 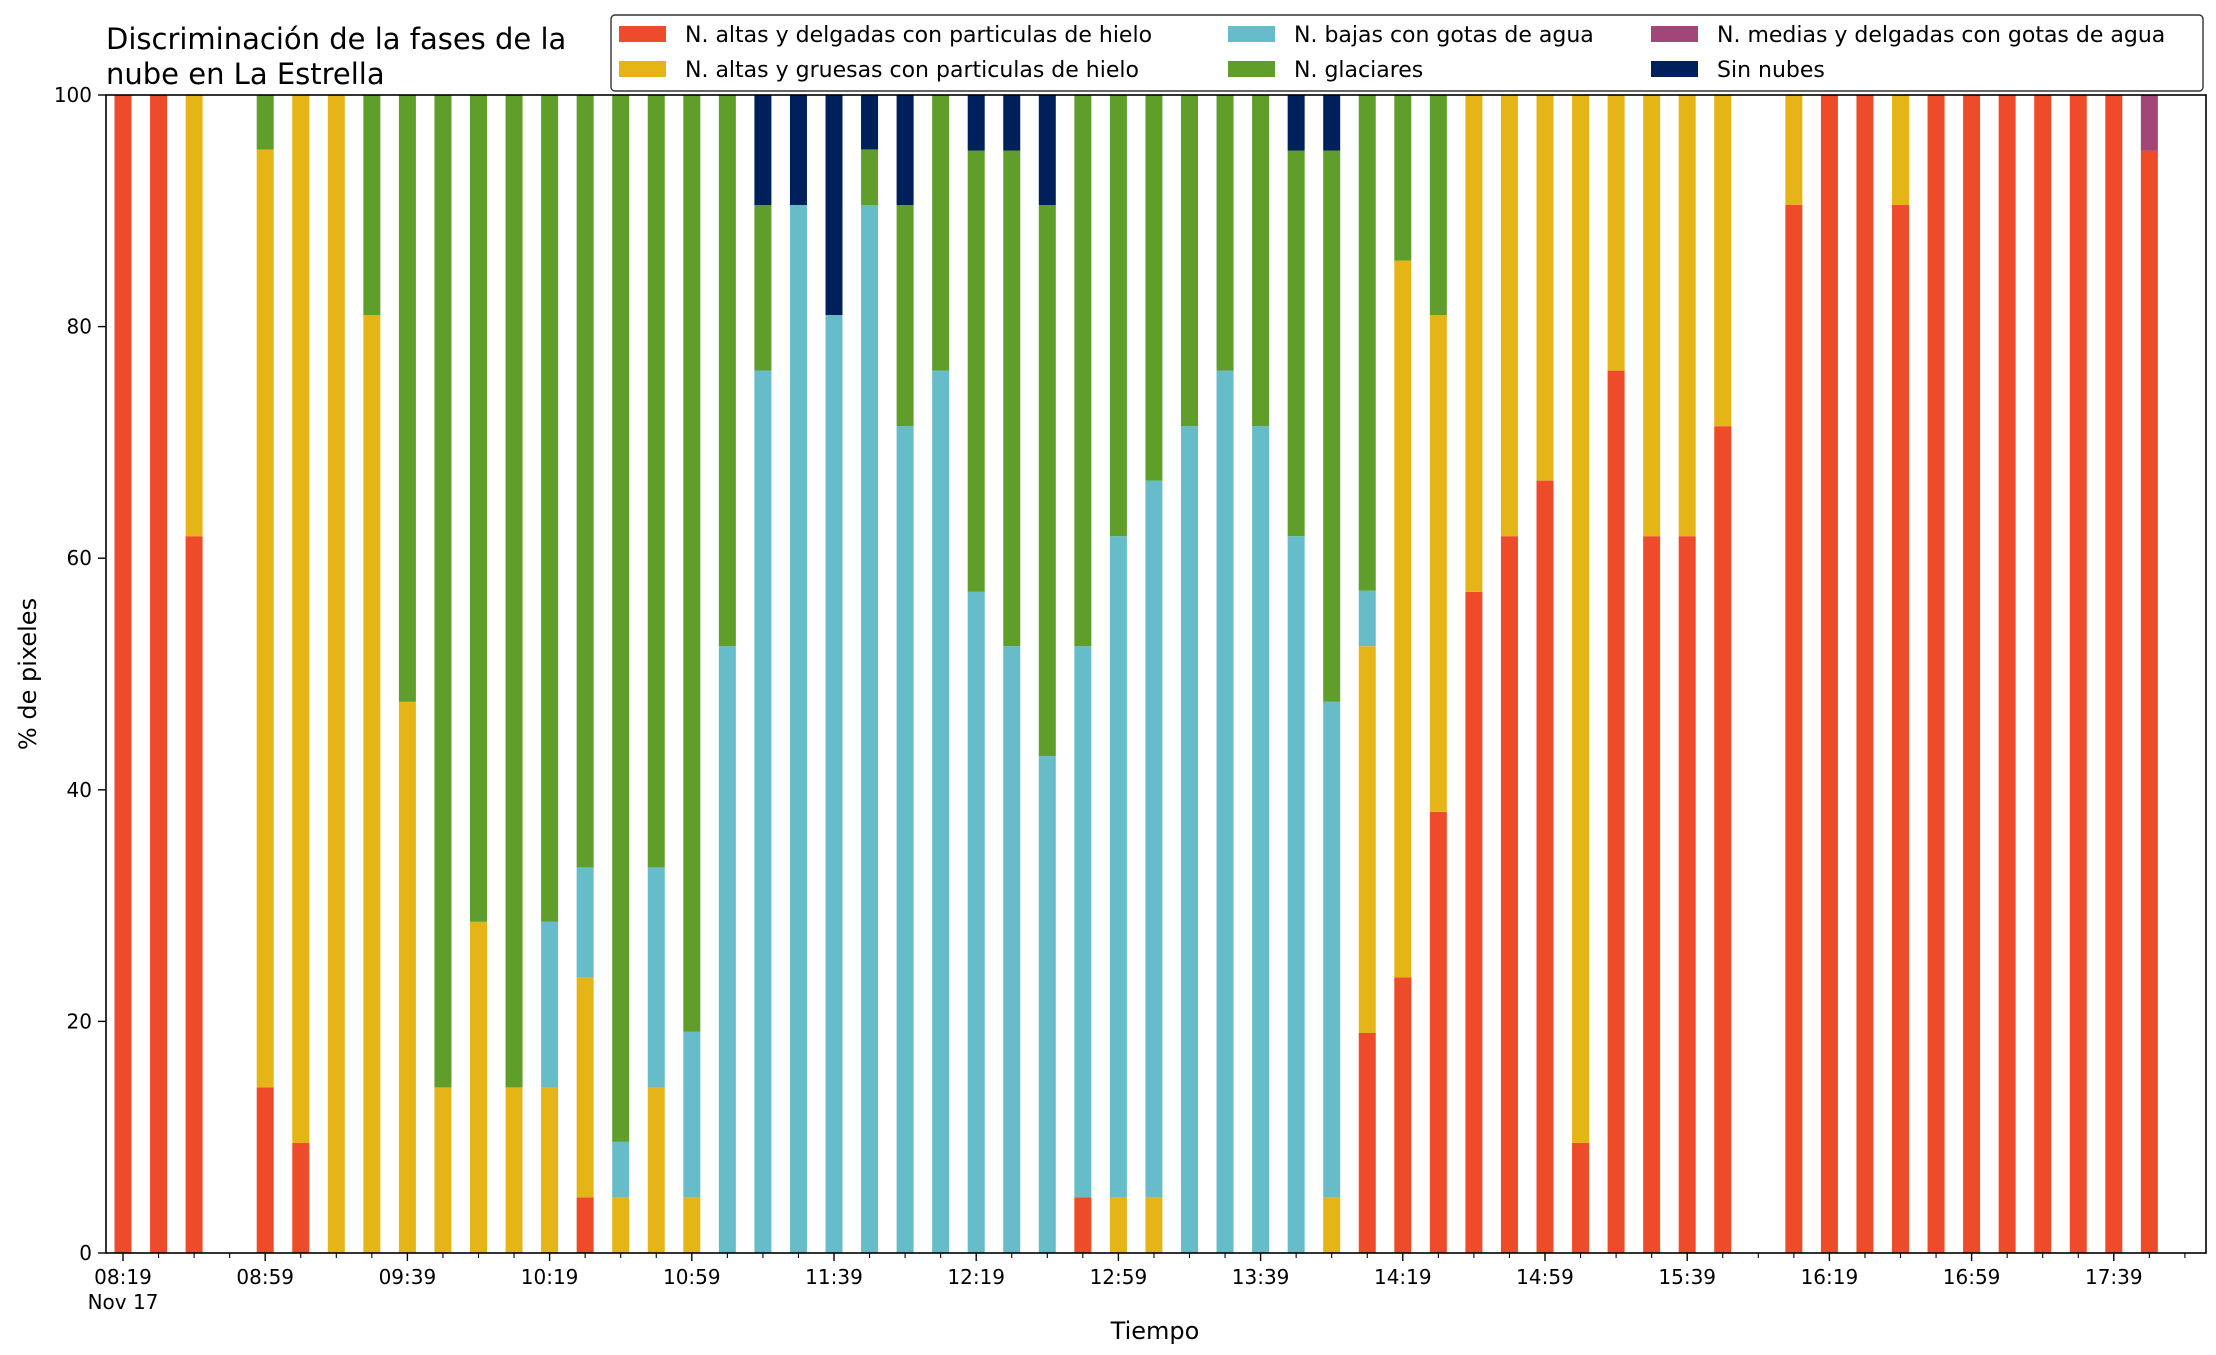 What do you see at coordinates (79, 1021) in the screenshot?
I see `y-tick-label-20: 20` at bounding box center [79, 1021].